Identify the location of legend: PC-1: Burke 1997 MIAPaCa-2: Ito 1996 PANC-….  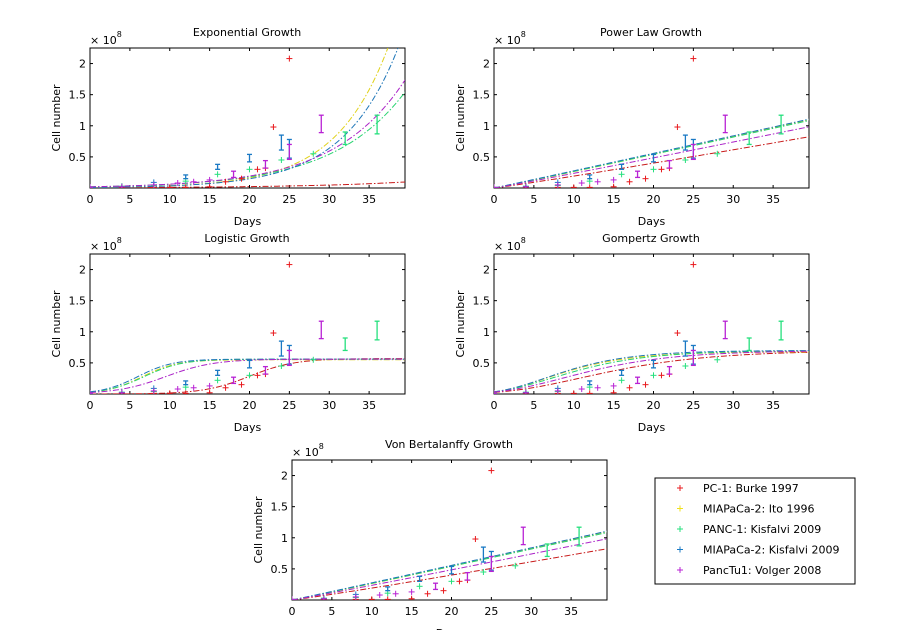
(755, 531).